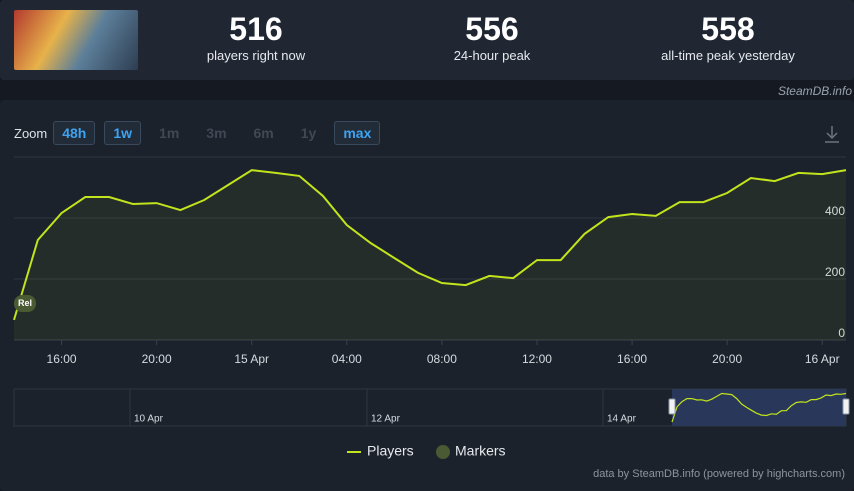  I want to click on marker-label: Rel, so click(25, 303).